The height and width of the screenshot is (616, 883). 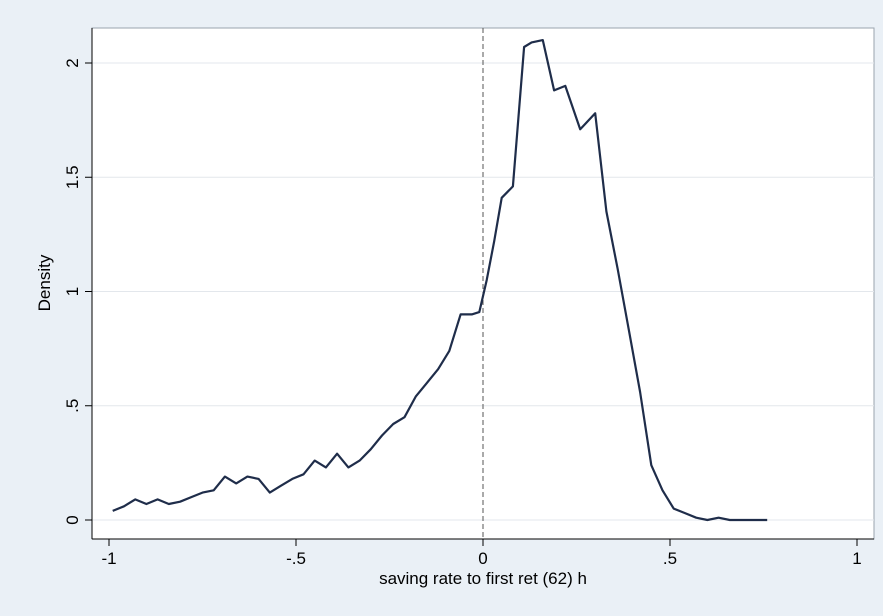 What do you see at coordinates (72, 519) in the screenshot?
I see `y-tick-label: 0` at bounding box center [72, 519].